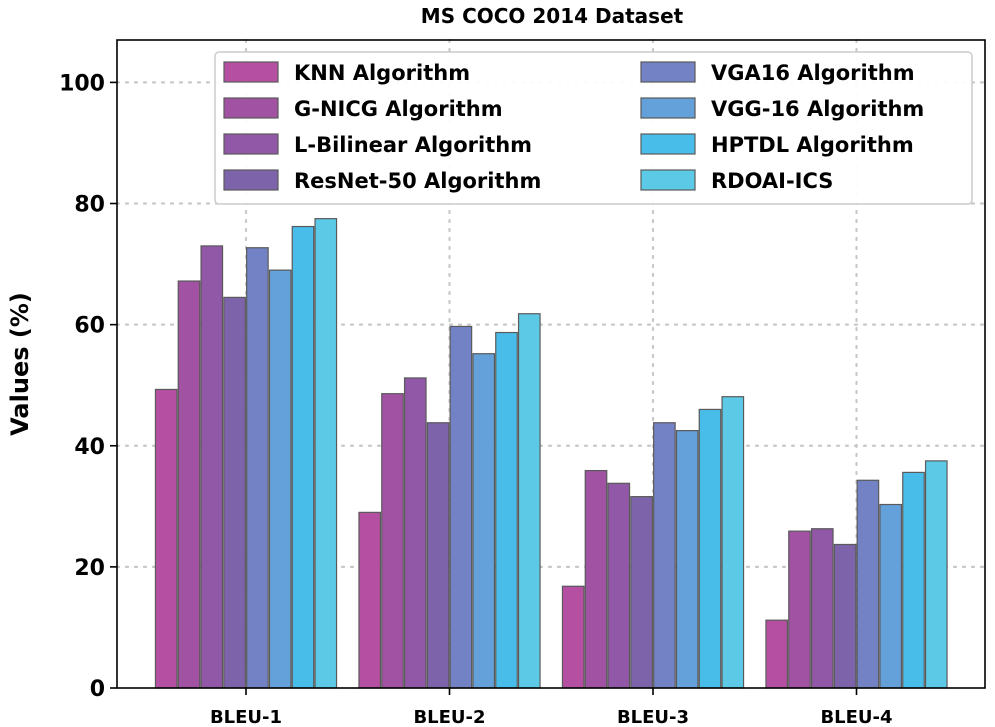 This screenshot has height=727, width=995. I want to click on legend-label-4: ResNet-50 Algorithm, so click(417, 181).